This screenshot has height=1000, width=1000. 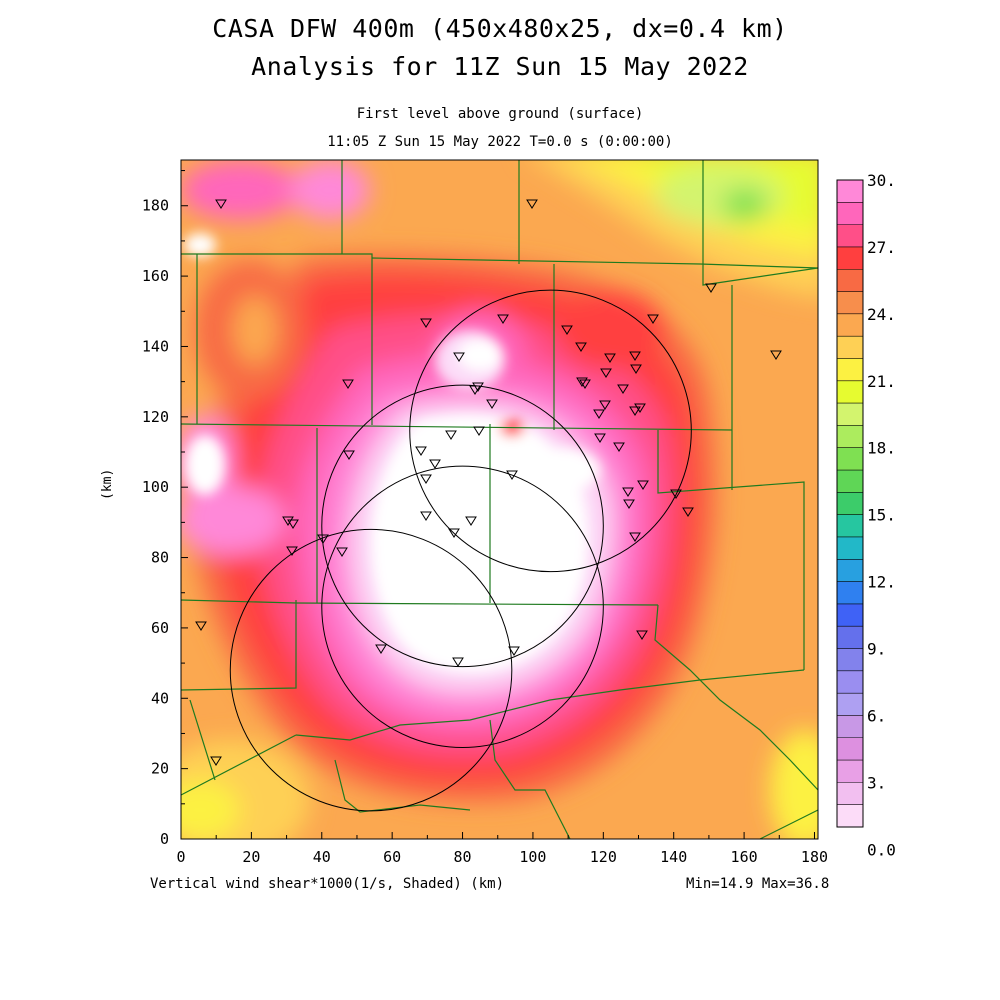 What do you see at coordinates (876, 649) in the screenshot?
I see `colorbar-label: 9.` at bounding box center [876, 649].